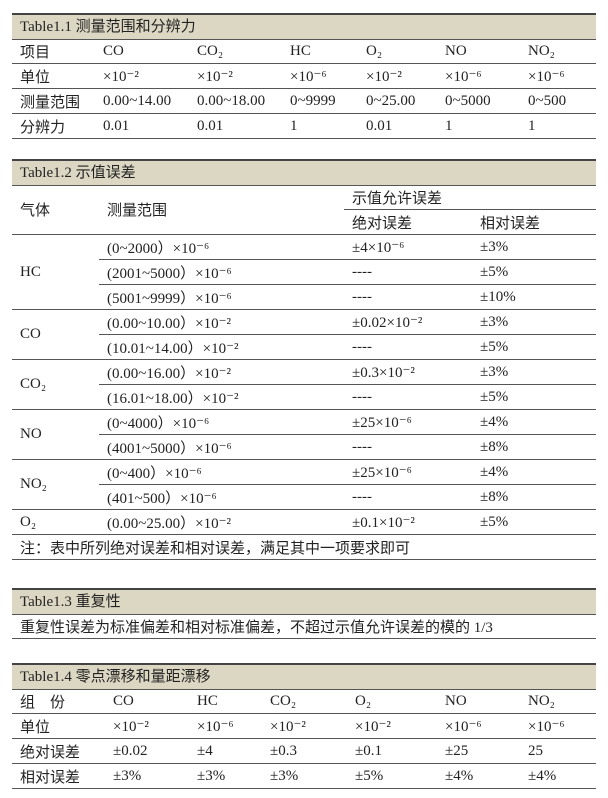 The image size is (608, 798). I want to click on table-cell: 25, so click(558, 751).